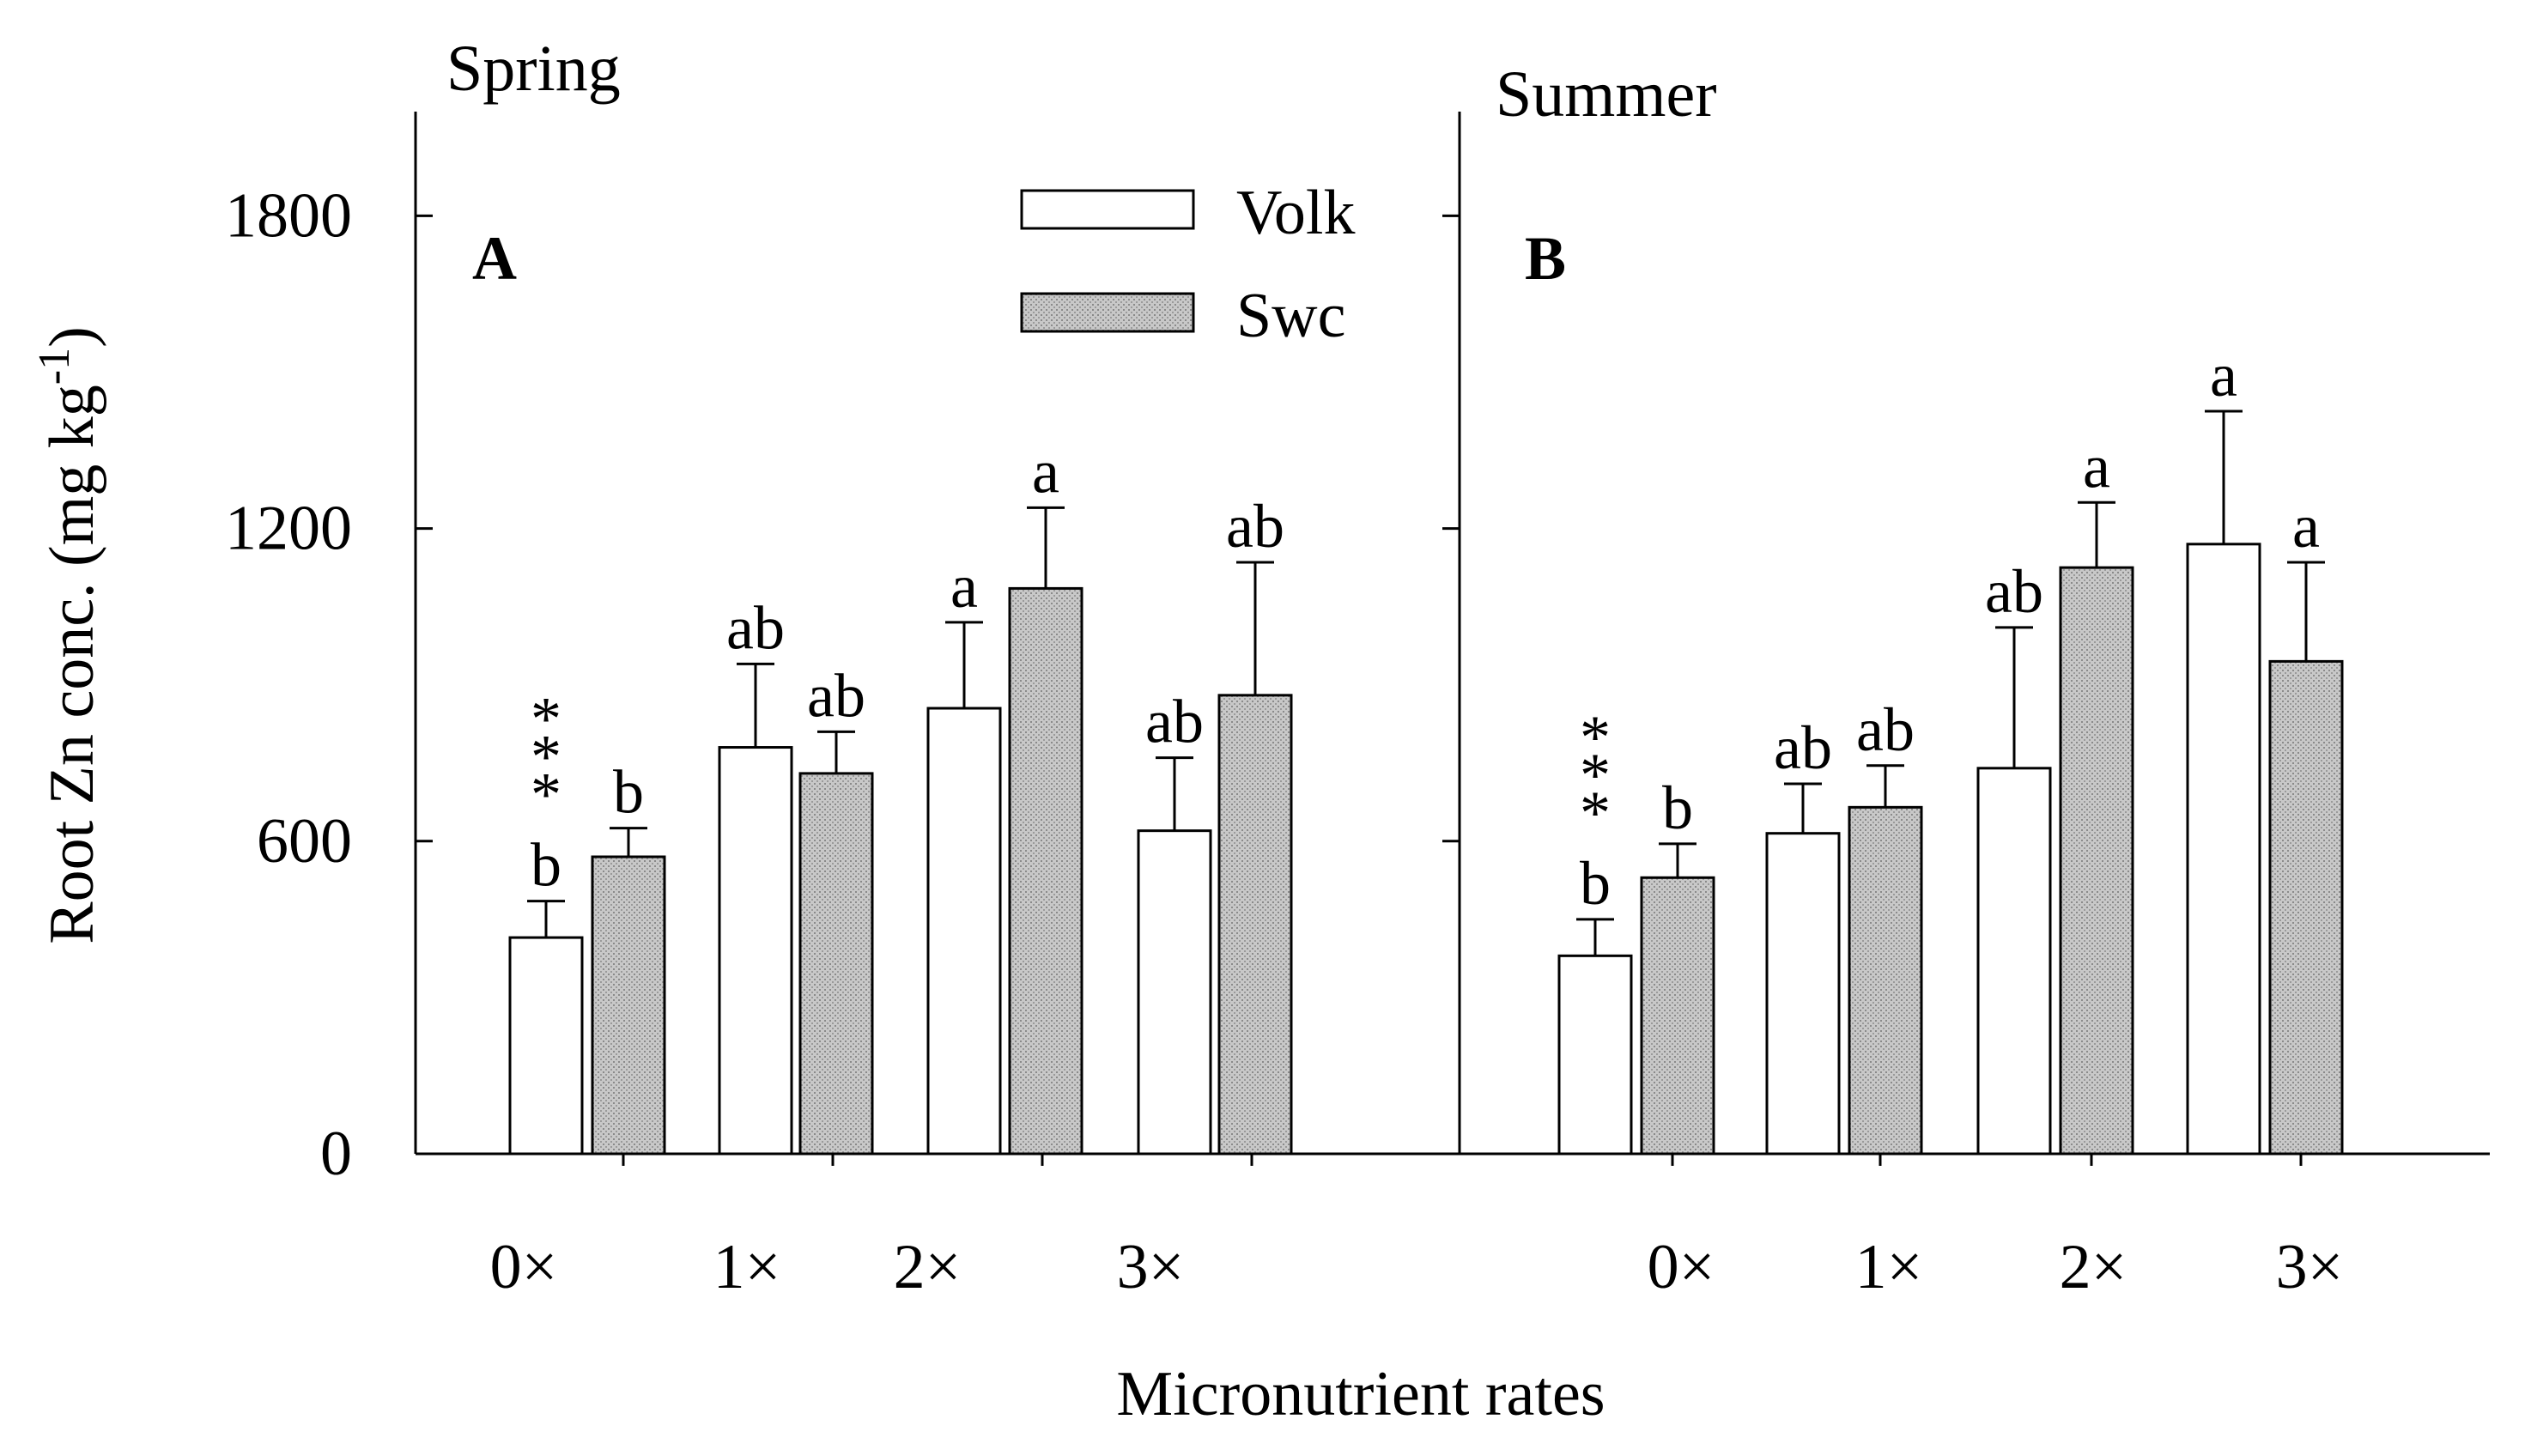 The height and width of the screenshot is (1456, 2531). What do you see at coordinates (72, 665) in the screenshot?
I see `y-axis-label-main: Root Zn conc. (mg kg` at bounding box center [72, 665].